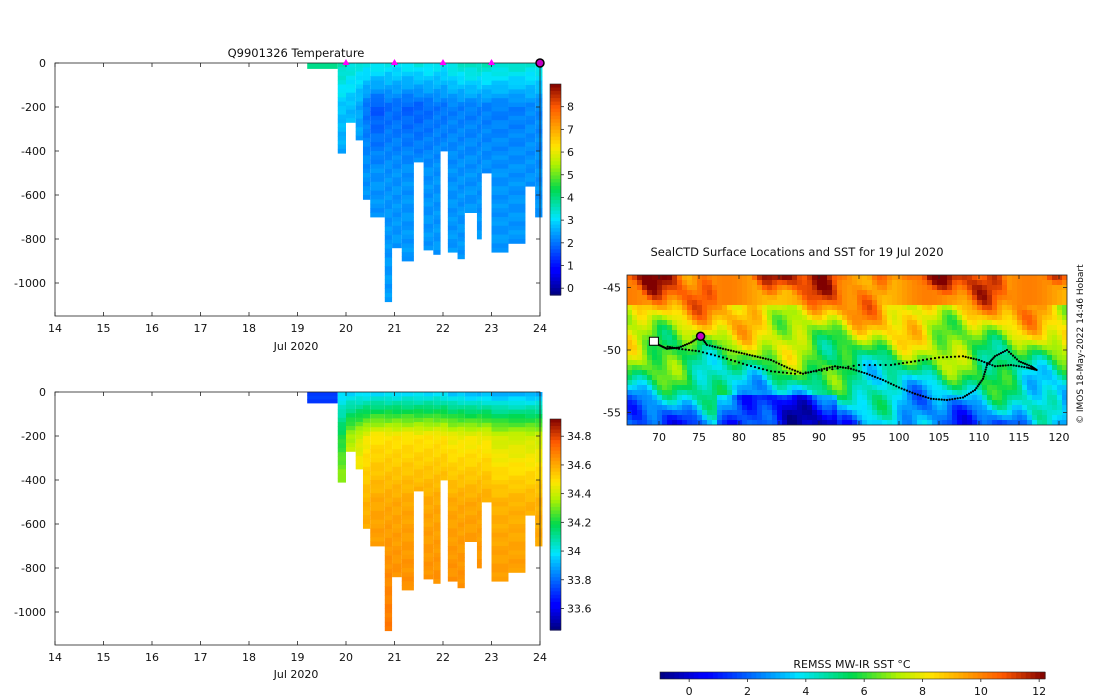 The image size is (1100, 700). Describe the element at coordinates (579, 608) in the screenshot. I see `colorbar-tick-label: 33.6` at that location.